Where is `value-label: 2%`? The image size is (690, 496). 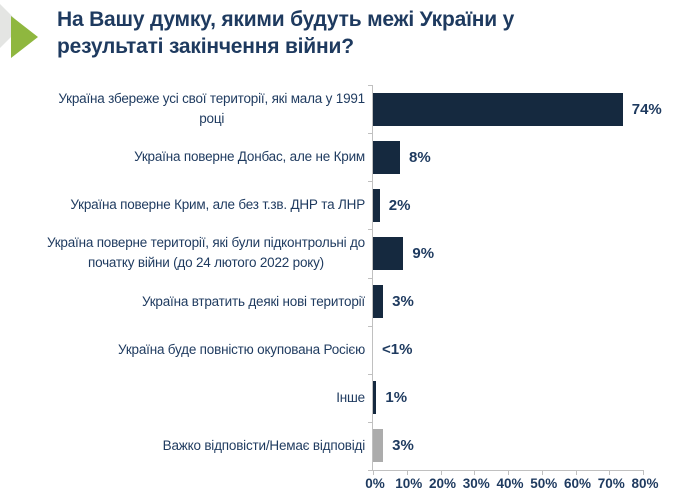
value-label: 2% is located at coordinates (399, 205).